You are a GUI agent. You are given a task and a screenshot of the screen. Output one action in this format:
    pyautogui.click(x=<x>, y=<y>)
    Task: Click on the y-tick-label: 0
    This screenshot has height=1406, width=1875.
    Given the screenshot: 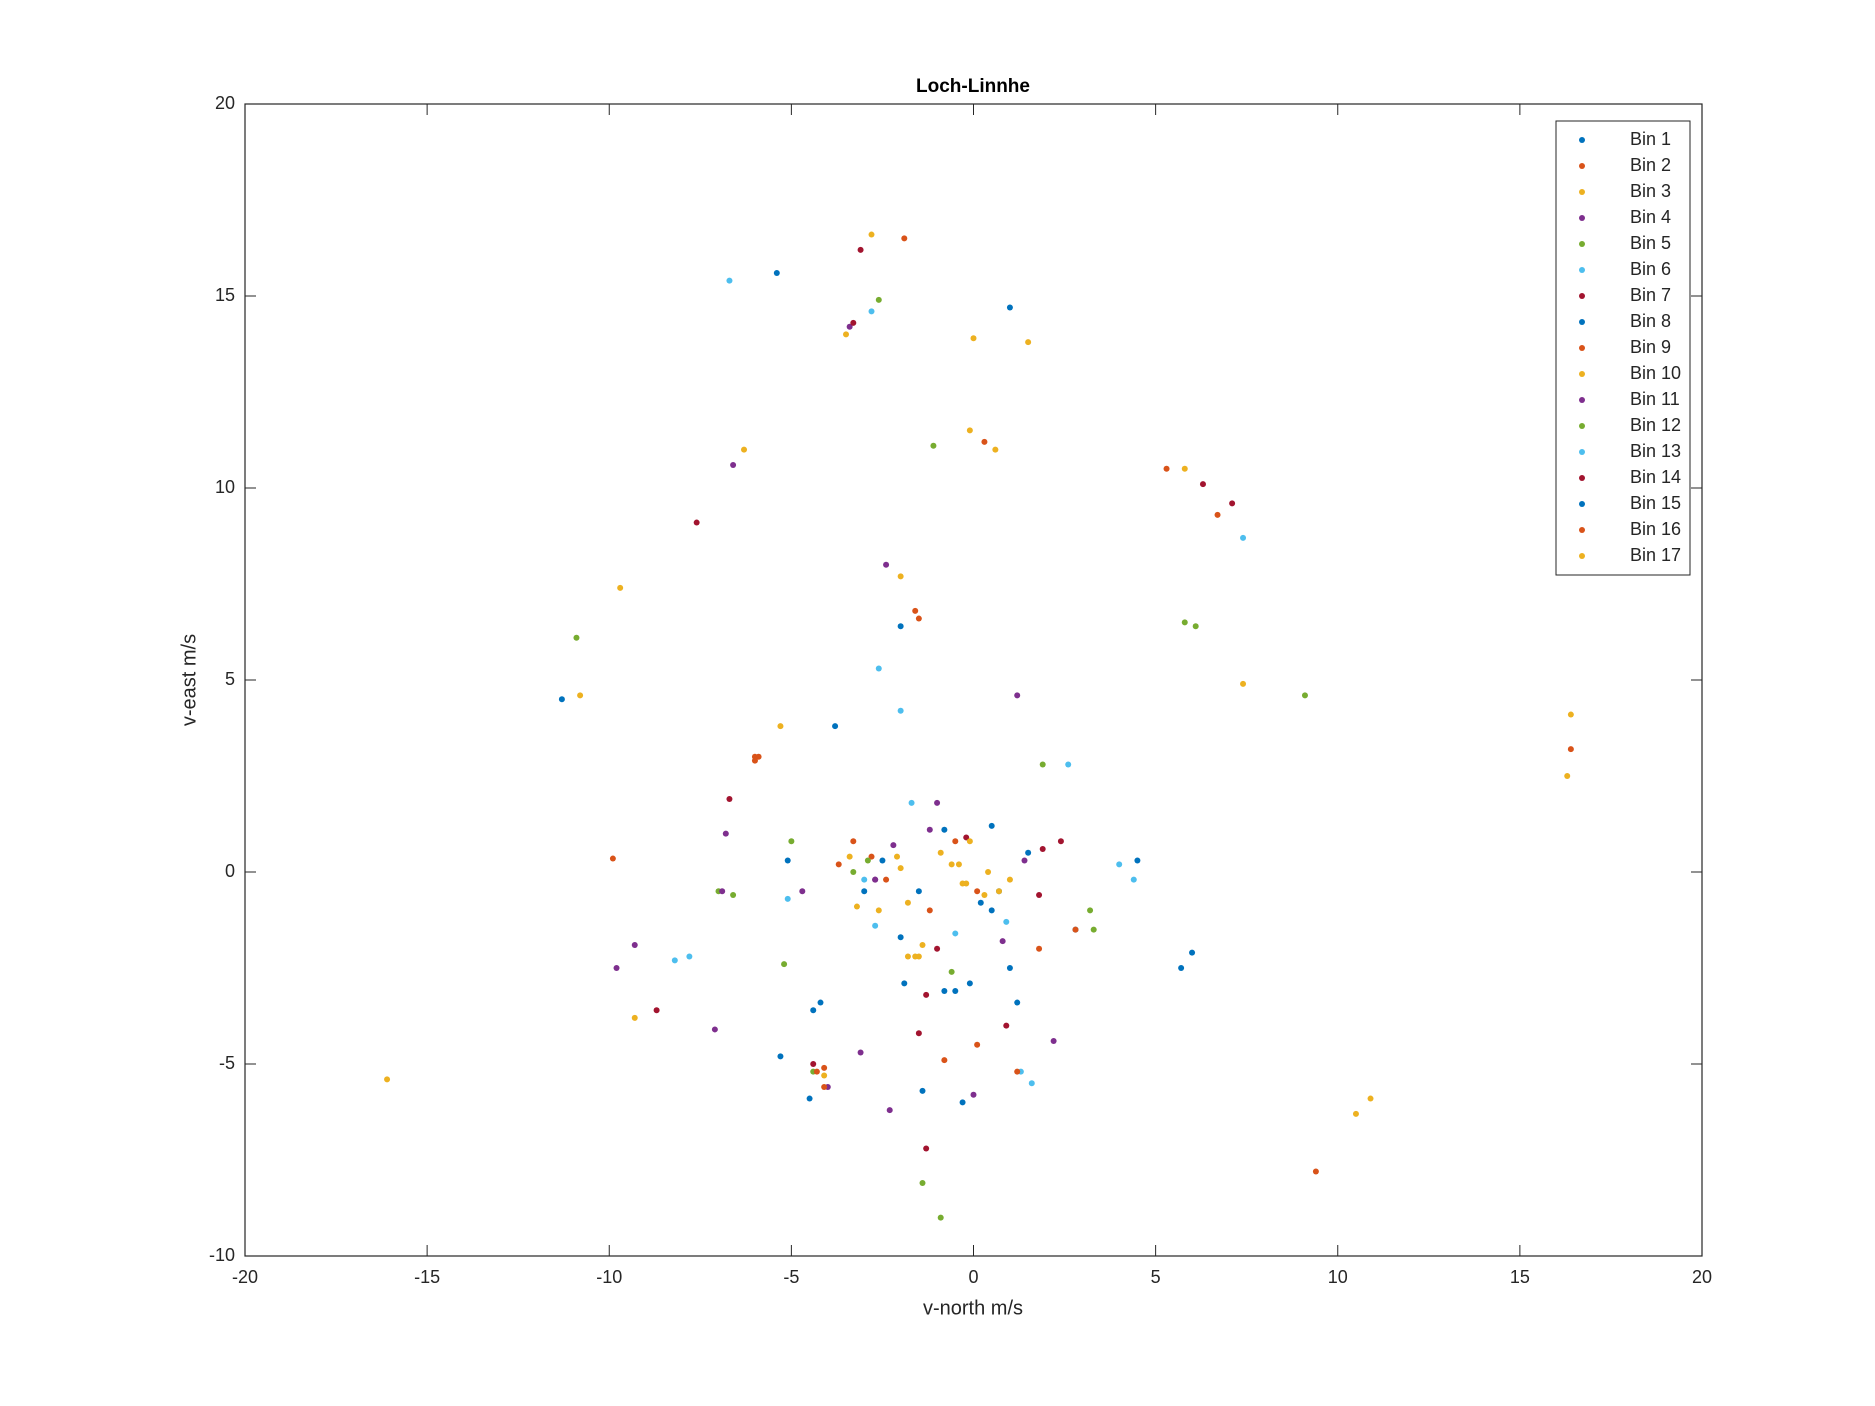 What is the action you would take?
    pyautogui.click(x=230, y=871)
    